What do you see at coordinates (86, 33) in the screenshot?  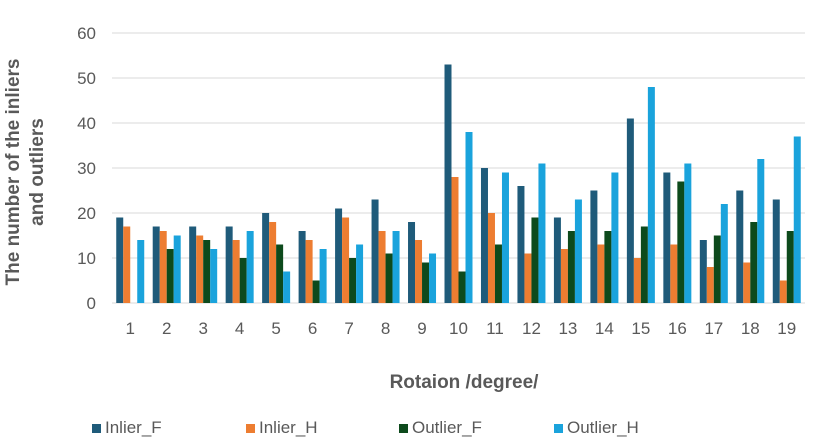 I see `y-tick-label: 60` at bounding box center [86, 33].